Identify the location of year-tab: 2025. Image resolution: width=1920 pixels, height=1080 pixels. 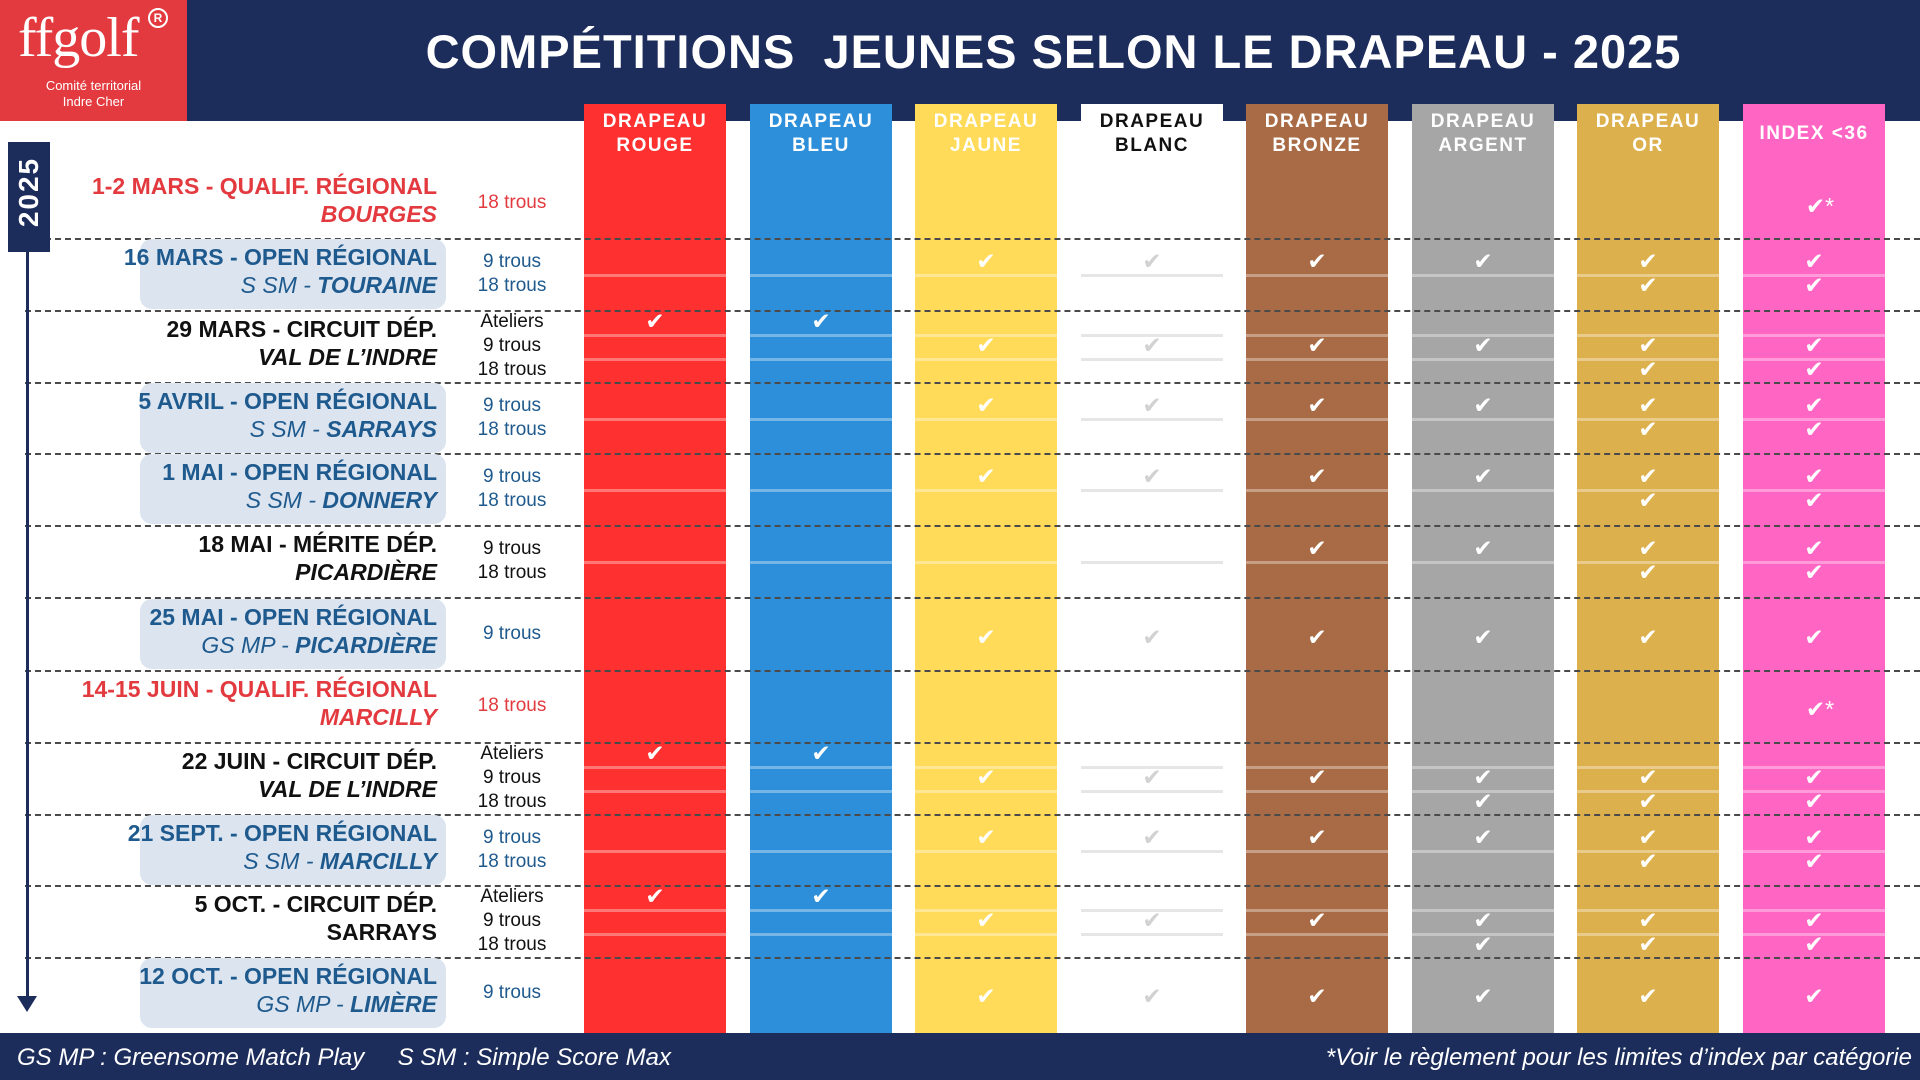
(29, 197).